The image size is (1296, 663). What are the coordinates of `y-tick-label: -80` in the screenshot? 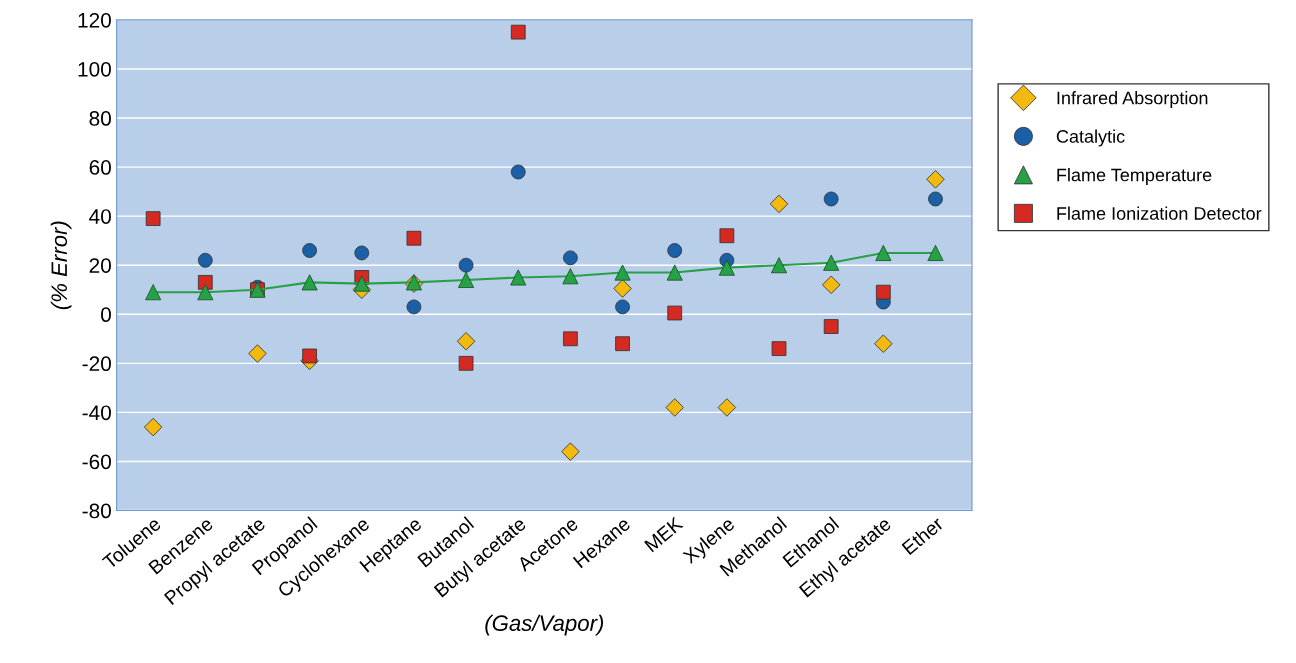 It's located at (96, 511).